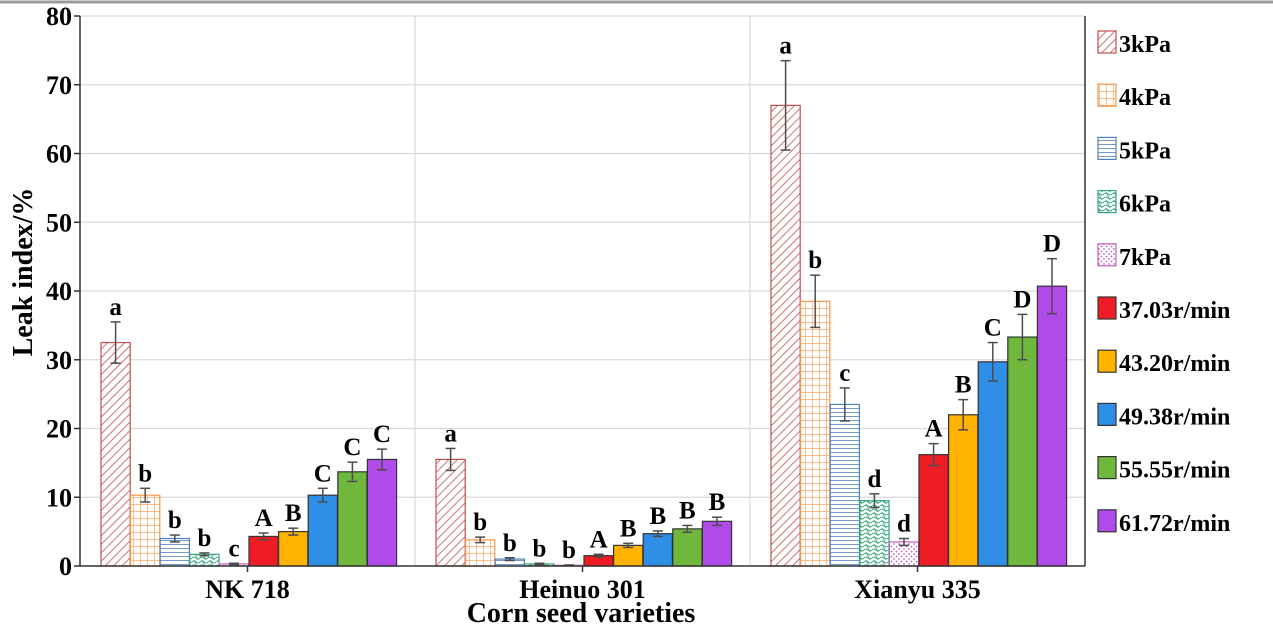 The image size is (1273, 630). What do you see at coordinates (658, 550) in the screenshot?
I see `bar-49.38r/min-Heinuo 301` at bounding box center [658, 550].